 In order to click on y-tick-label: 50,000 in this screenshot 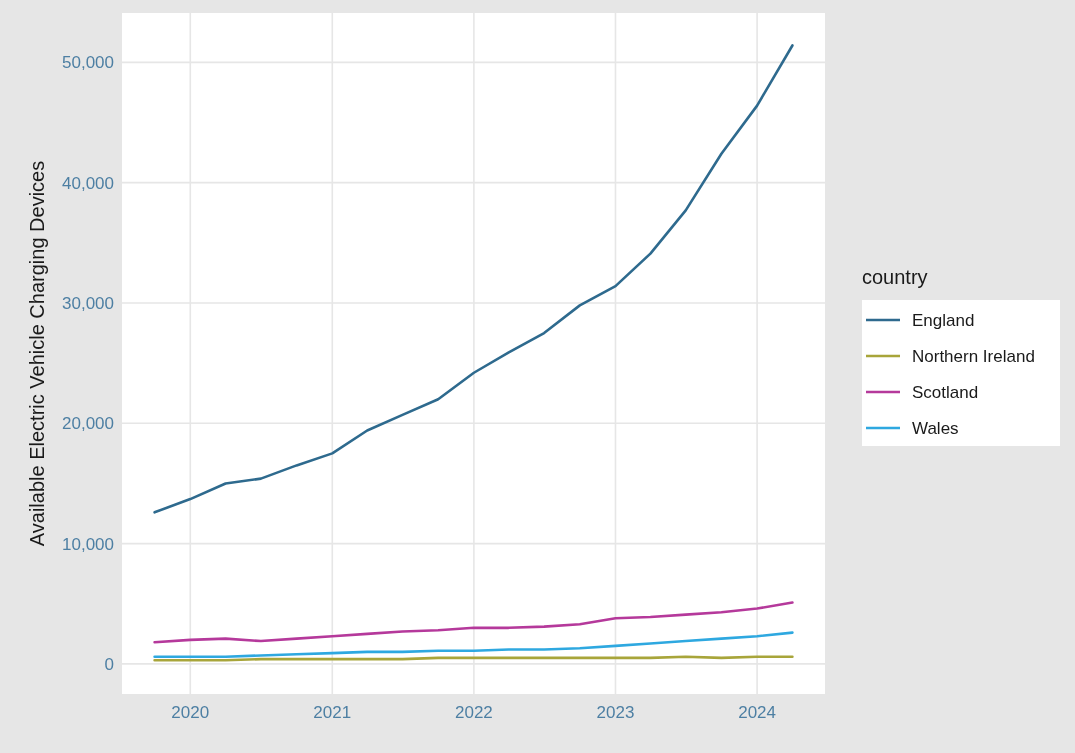, I will do `click(88, 63)`.